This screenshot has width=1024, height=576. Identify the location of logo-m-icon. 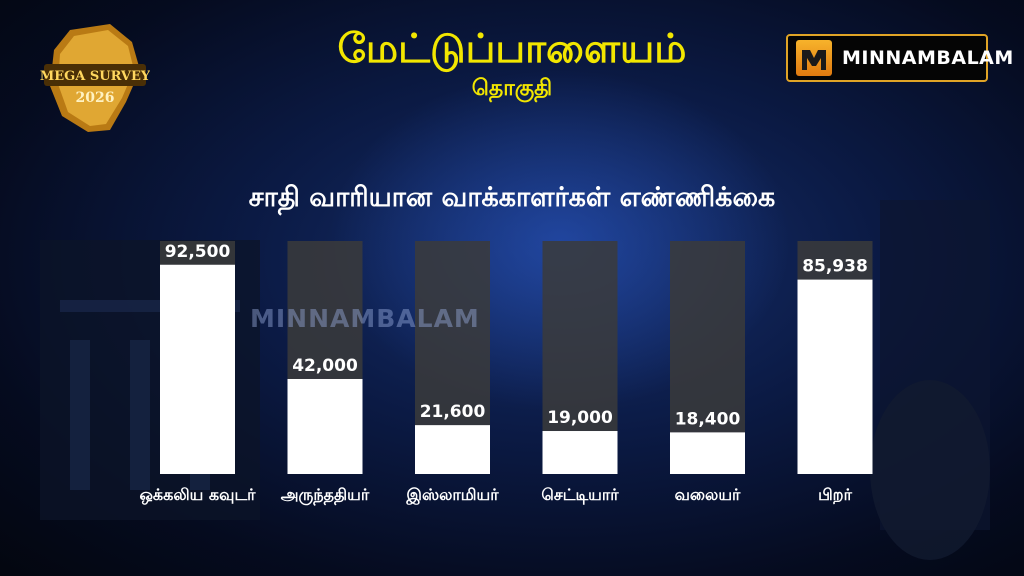
(814, 58).